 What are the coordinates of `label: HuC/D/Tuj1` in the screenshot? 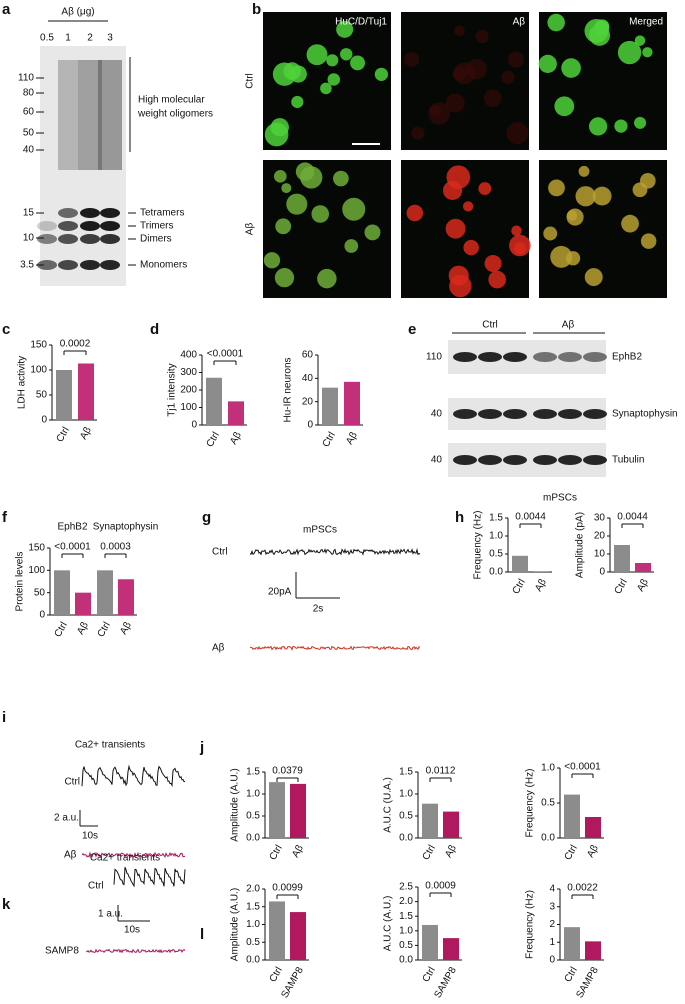 It's located at (361, 22).